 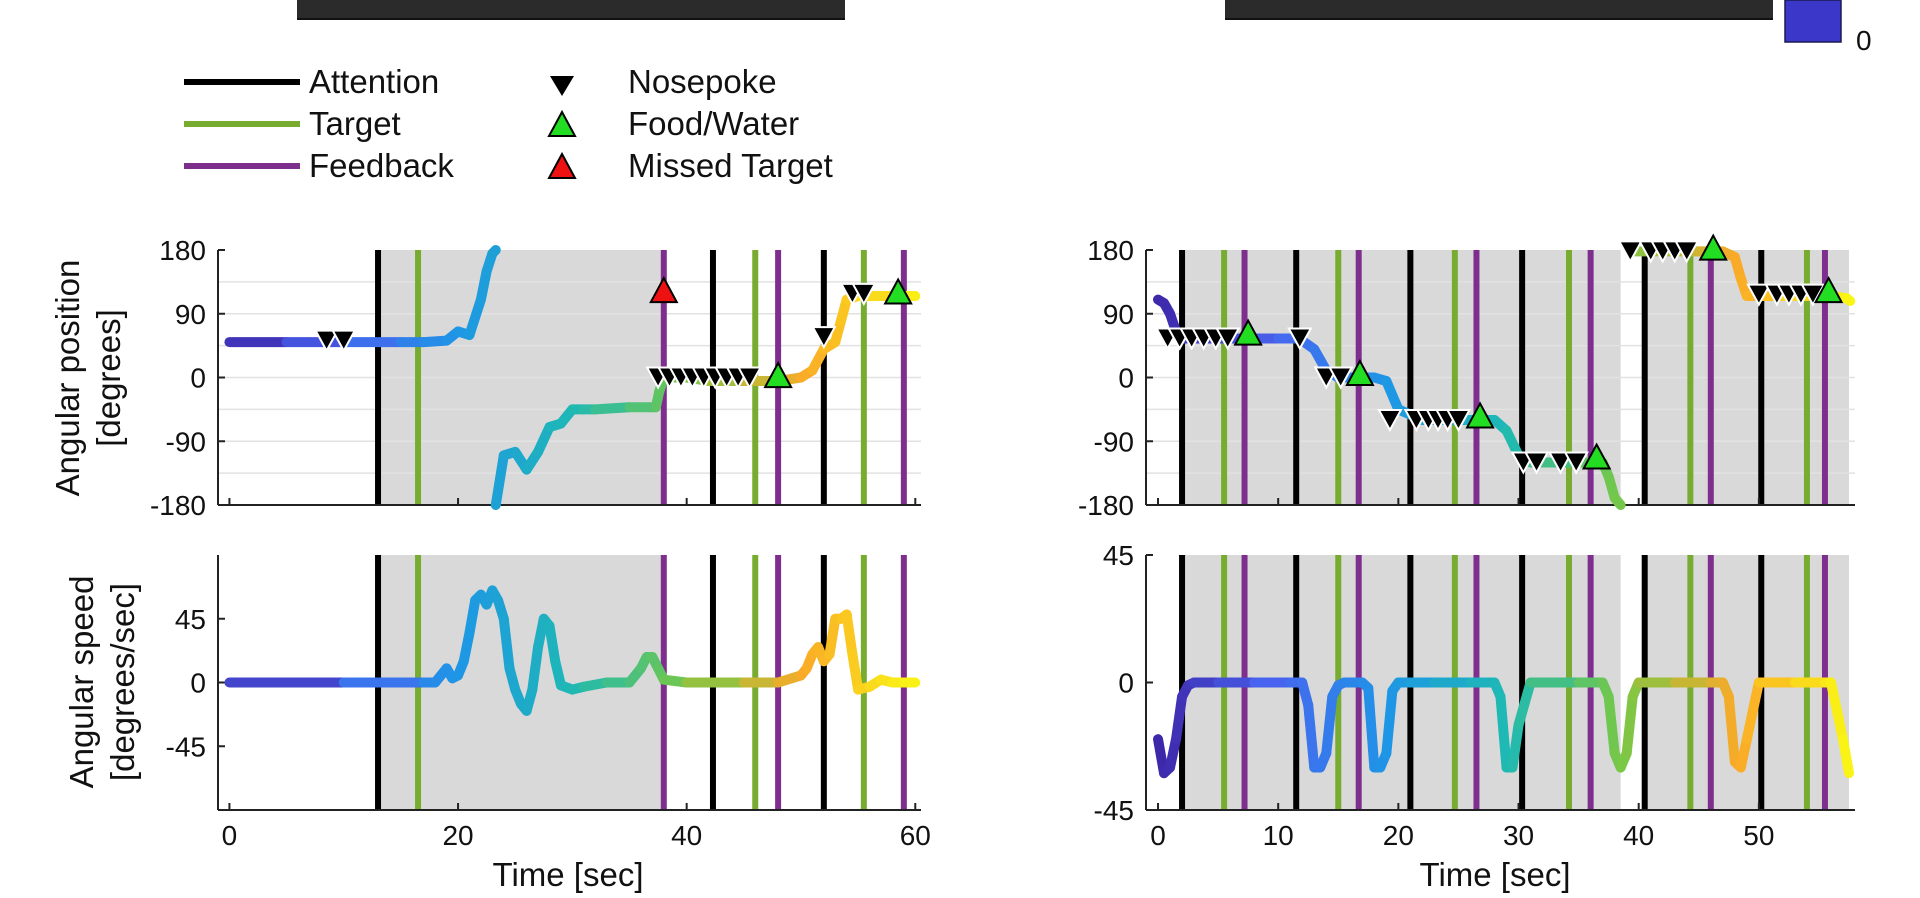 What do you see at coordinates (1278, 835) in the screenshot?
I see `x-tick-label: 10` at bounding box center [1278, 835].